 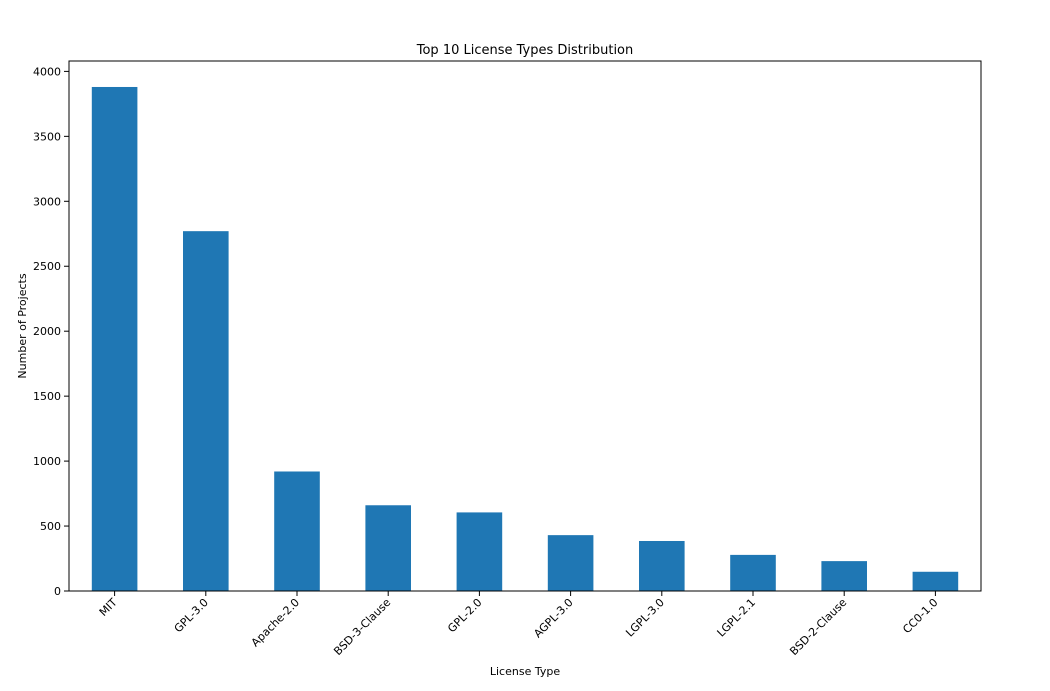 What do you see at coordinates (108, 607) in the screenshot?
I see `x-tick-label: MIT` at bounding box center [108, 607].